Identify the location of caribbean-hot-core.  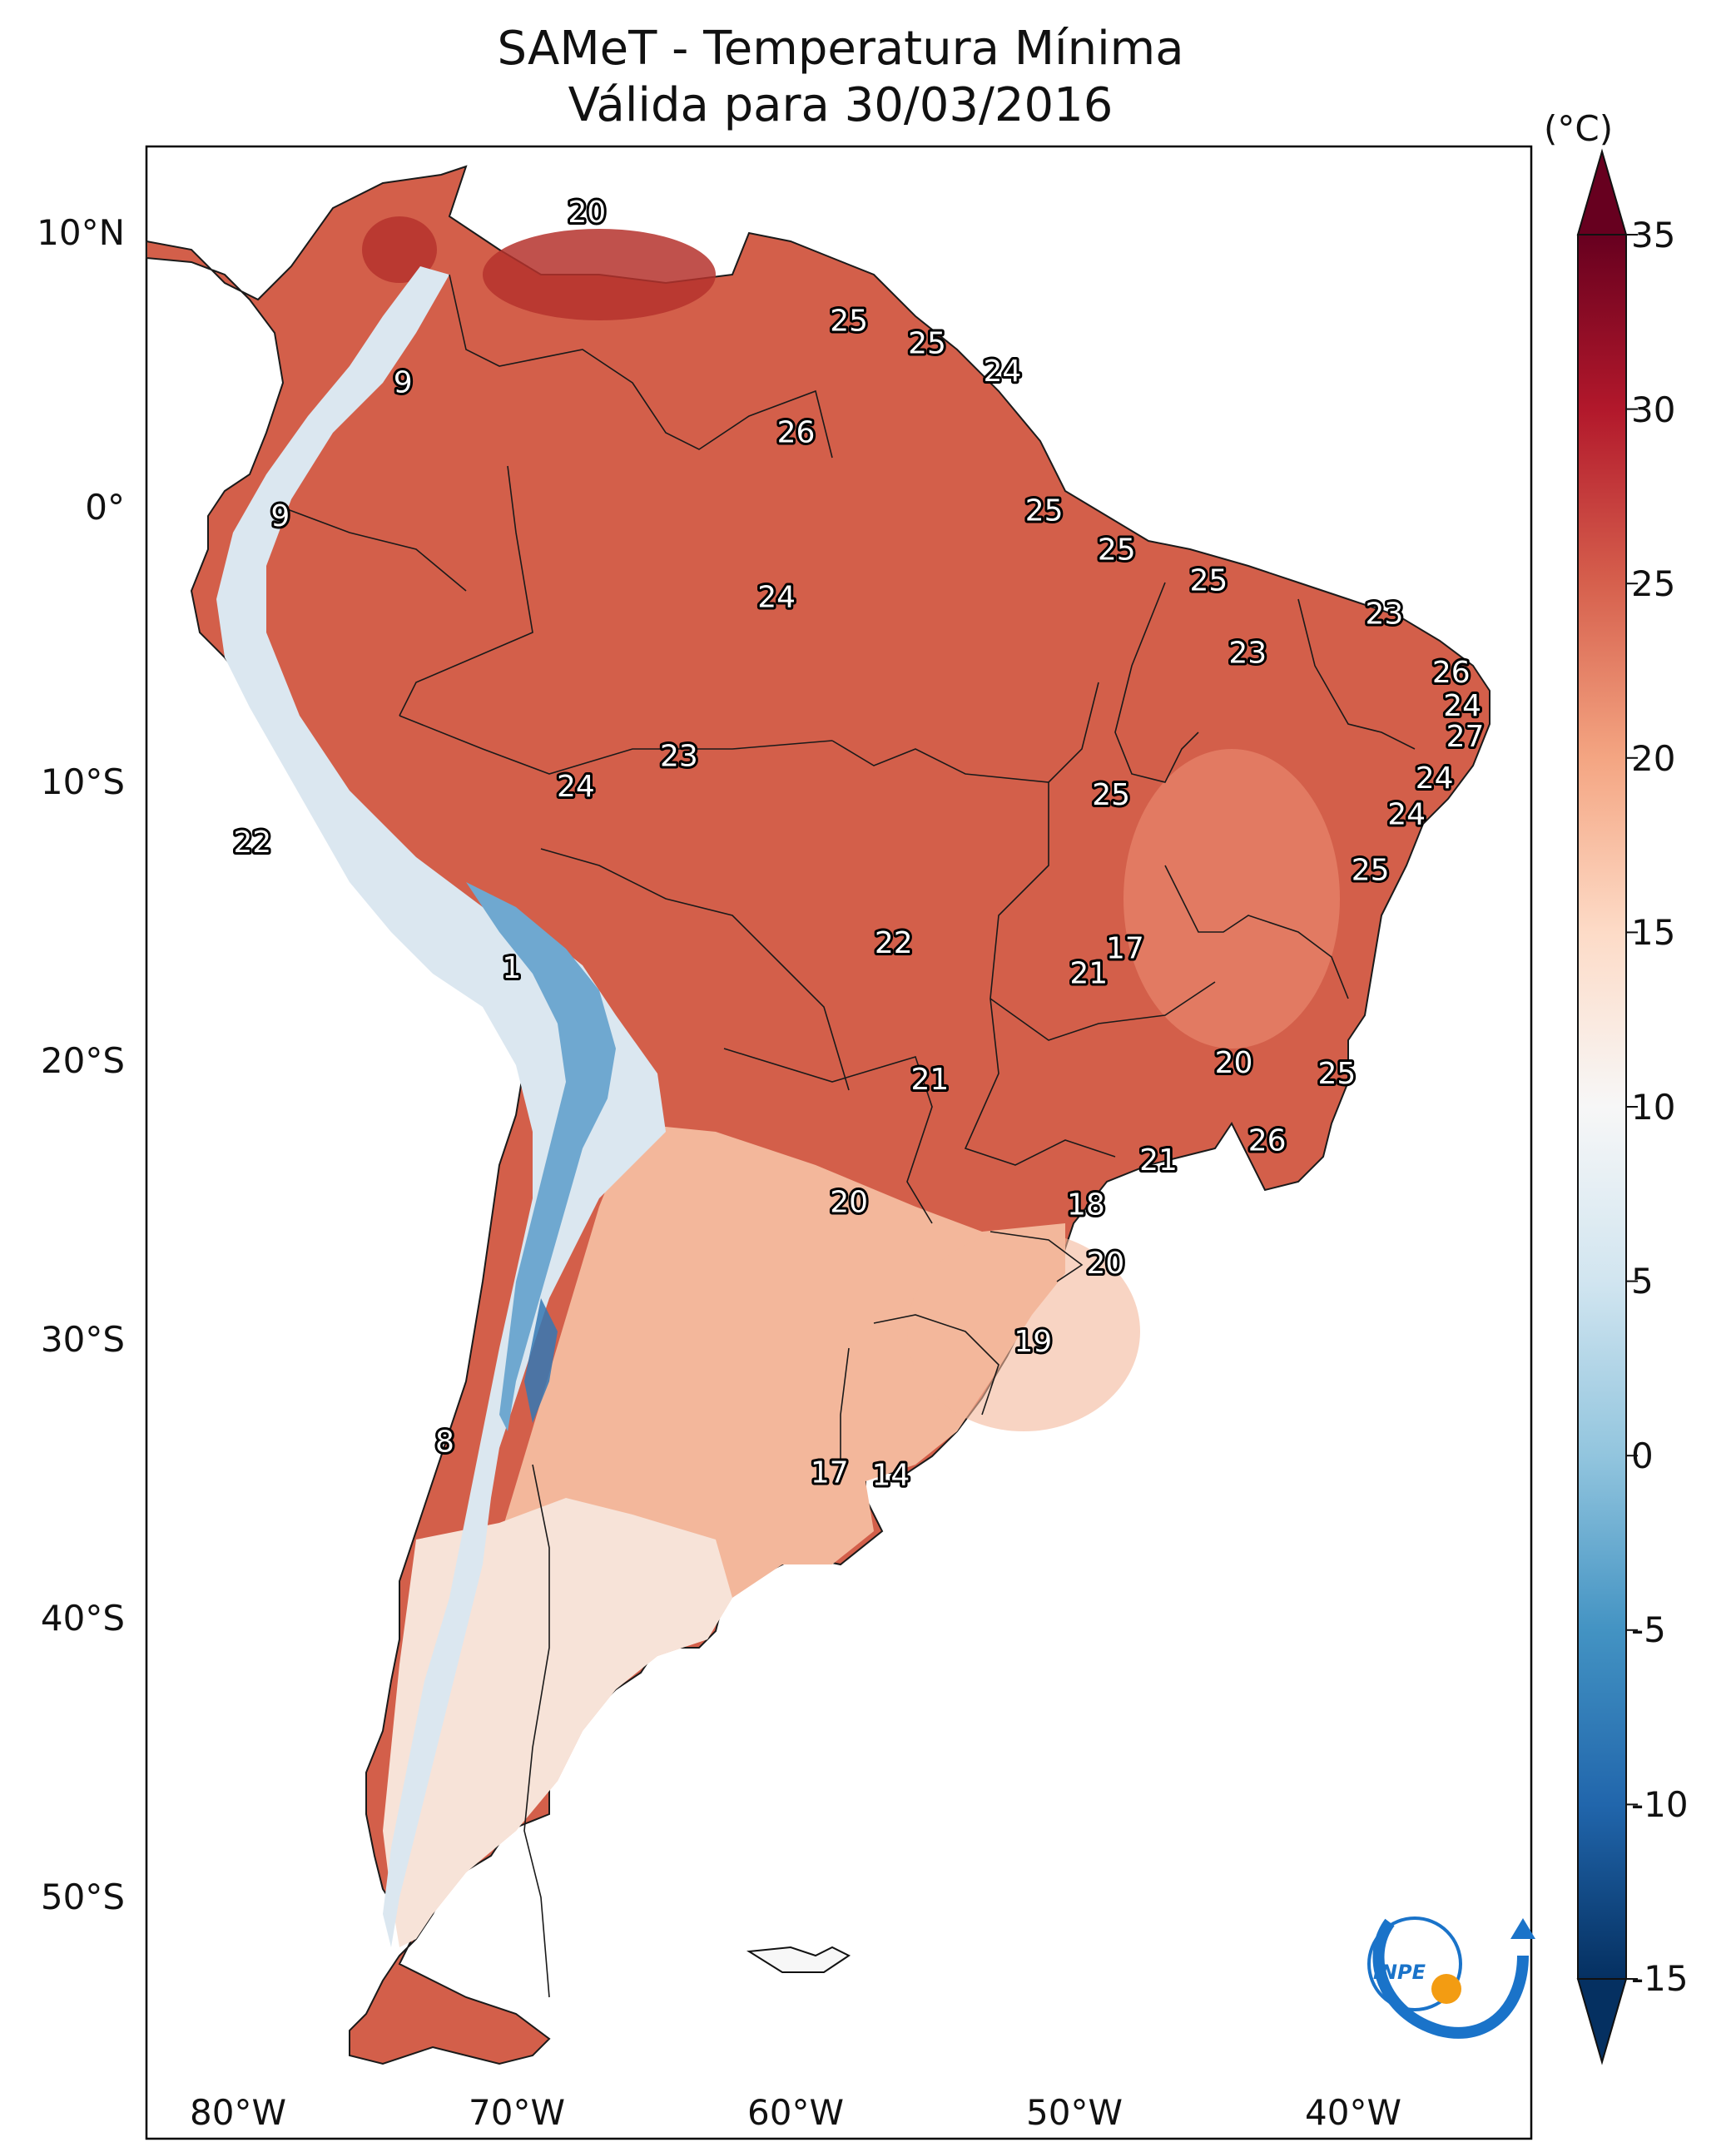
(599, 274).